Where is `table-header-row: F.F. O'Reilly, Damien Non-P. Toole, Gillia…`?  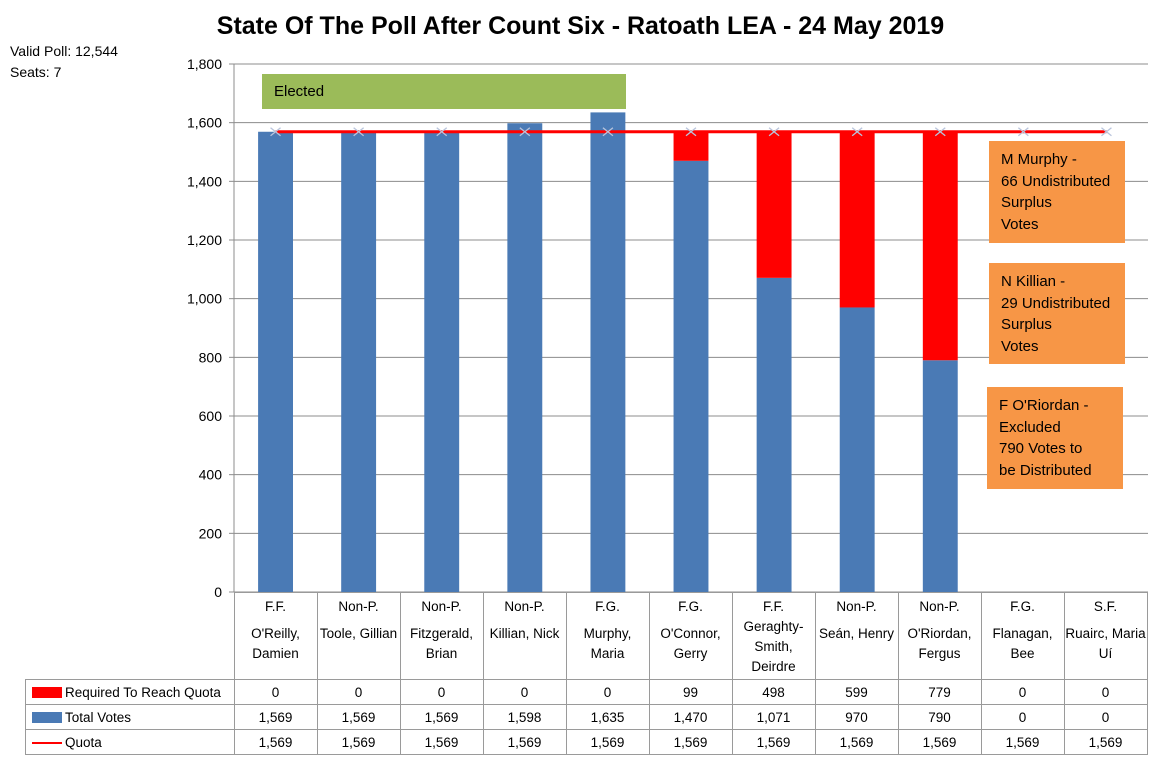 table-header-row: F.F. O'Reilly, Damien Non-P. Toole, Gillia… is located at coordinates (586, 636).